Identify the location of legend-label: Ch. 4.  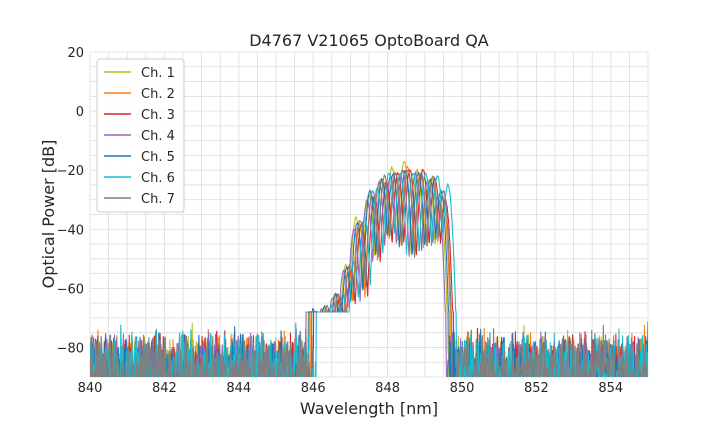
(158, 136).